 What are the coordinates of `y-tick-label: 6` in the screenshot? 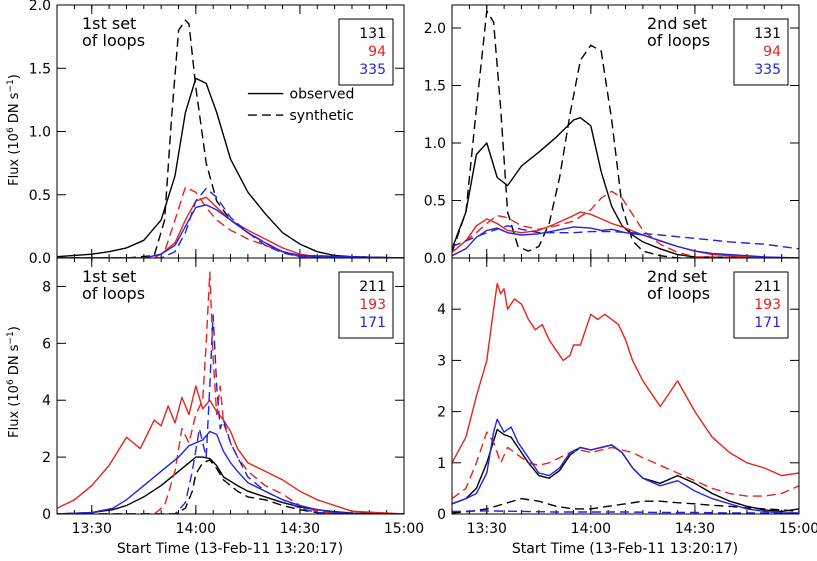 It's located at (46, 344).